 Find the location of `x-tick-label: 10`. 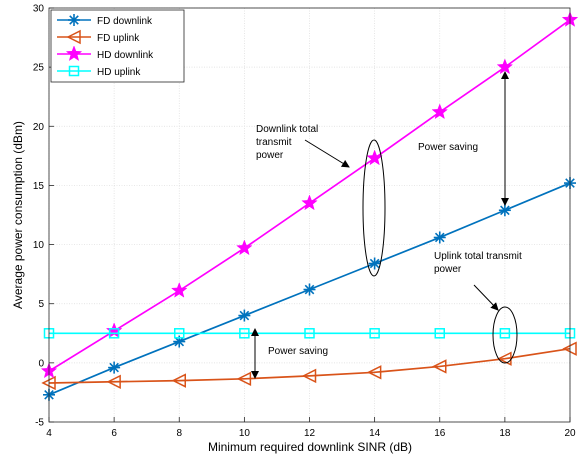

x-tick-label: 10 is located at coordinates (245, 433).